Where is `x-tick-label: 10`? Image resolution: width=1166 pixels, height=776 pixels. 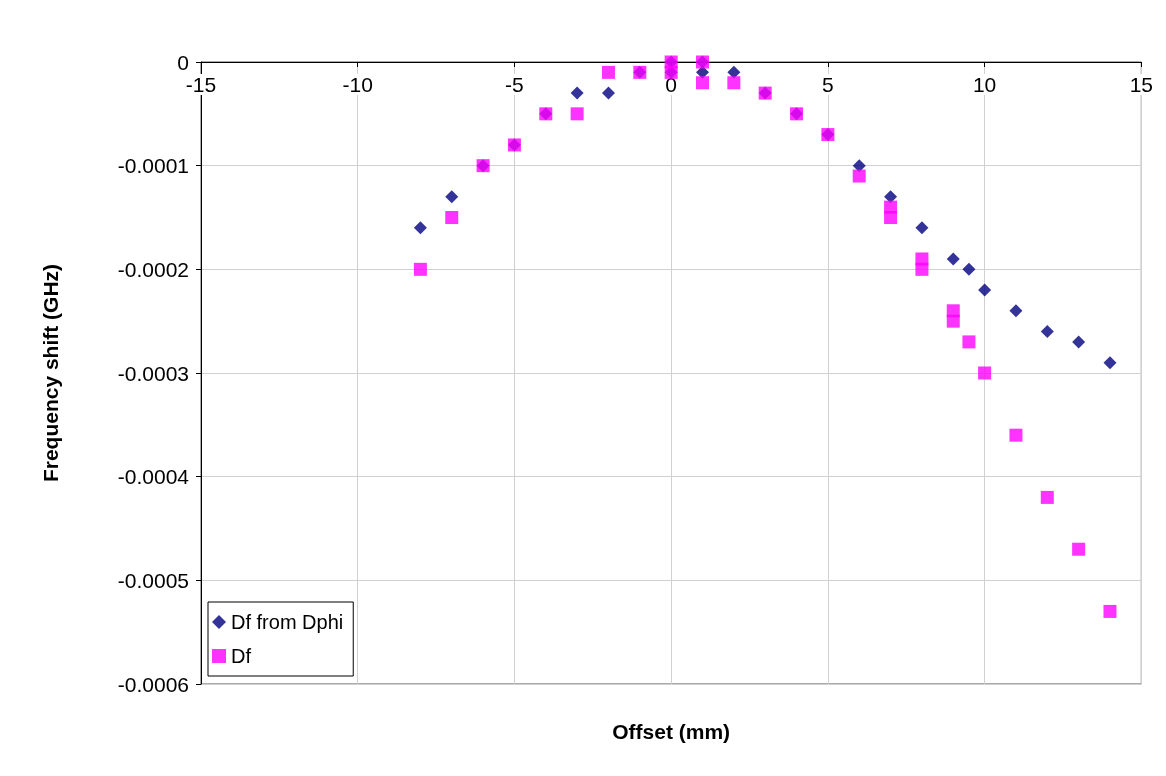
x-tick-label: 10 is located at coordinates (984, 84).